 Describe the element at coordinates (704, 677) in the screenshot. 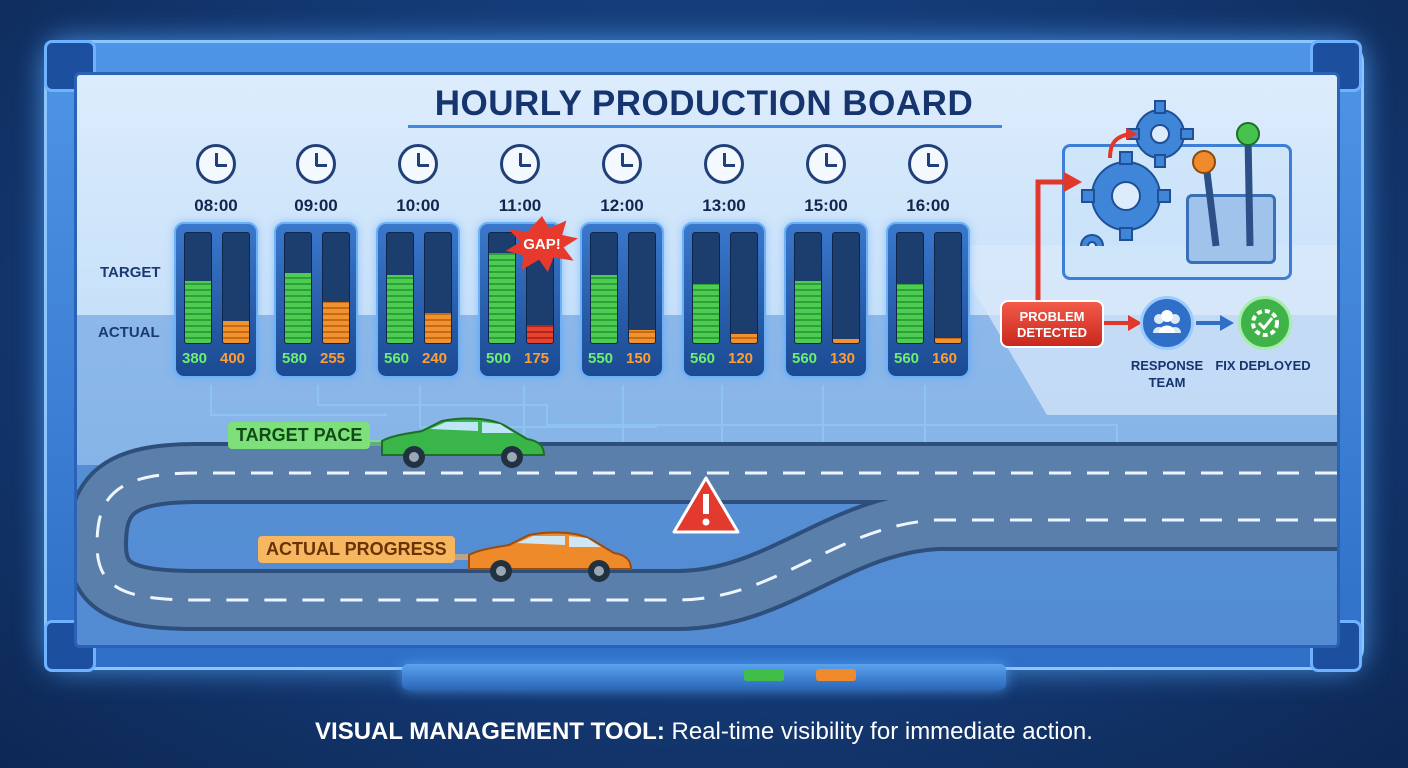

I see `marker-tray` at that location.